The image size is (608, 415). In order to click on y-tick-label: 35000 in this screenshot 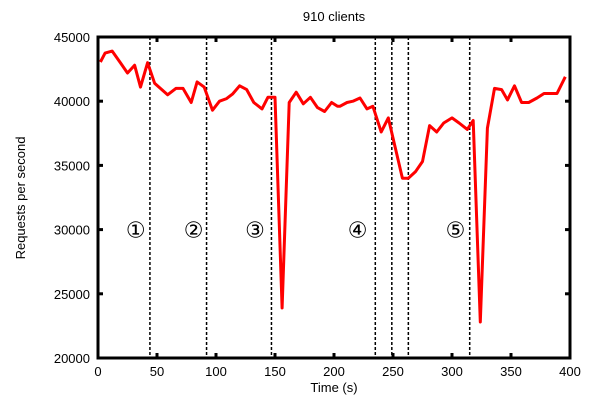, I will do `click(72, 165)`.